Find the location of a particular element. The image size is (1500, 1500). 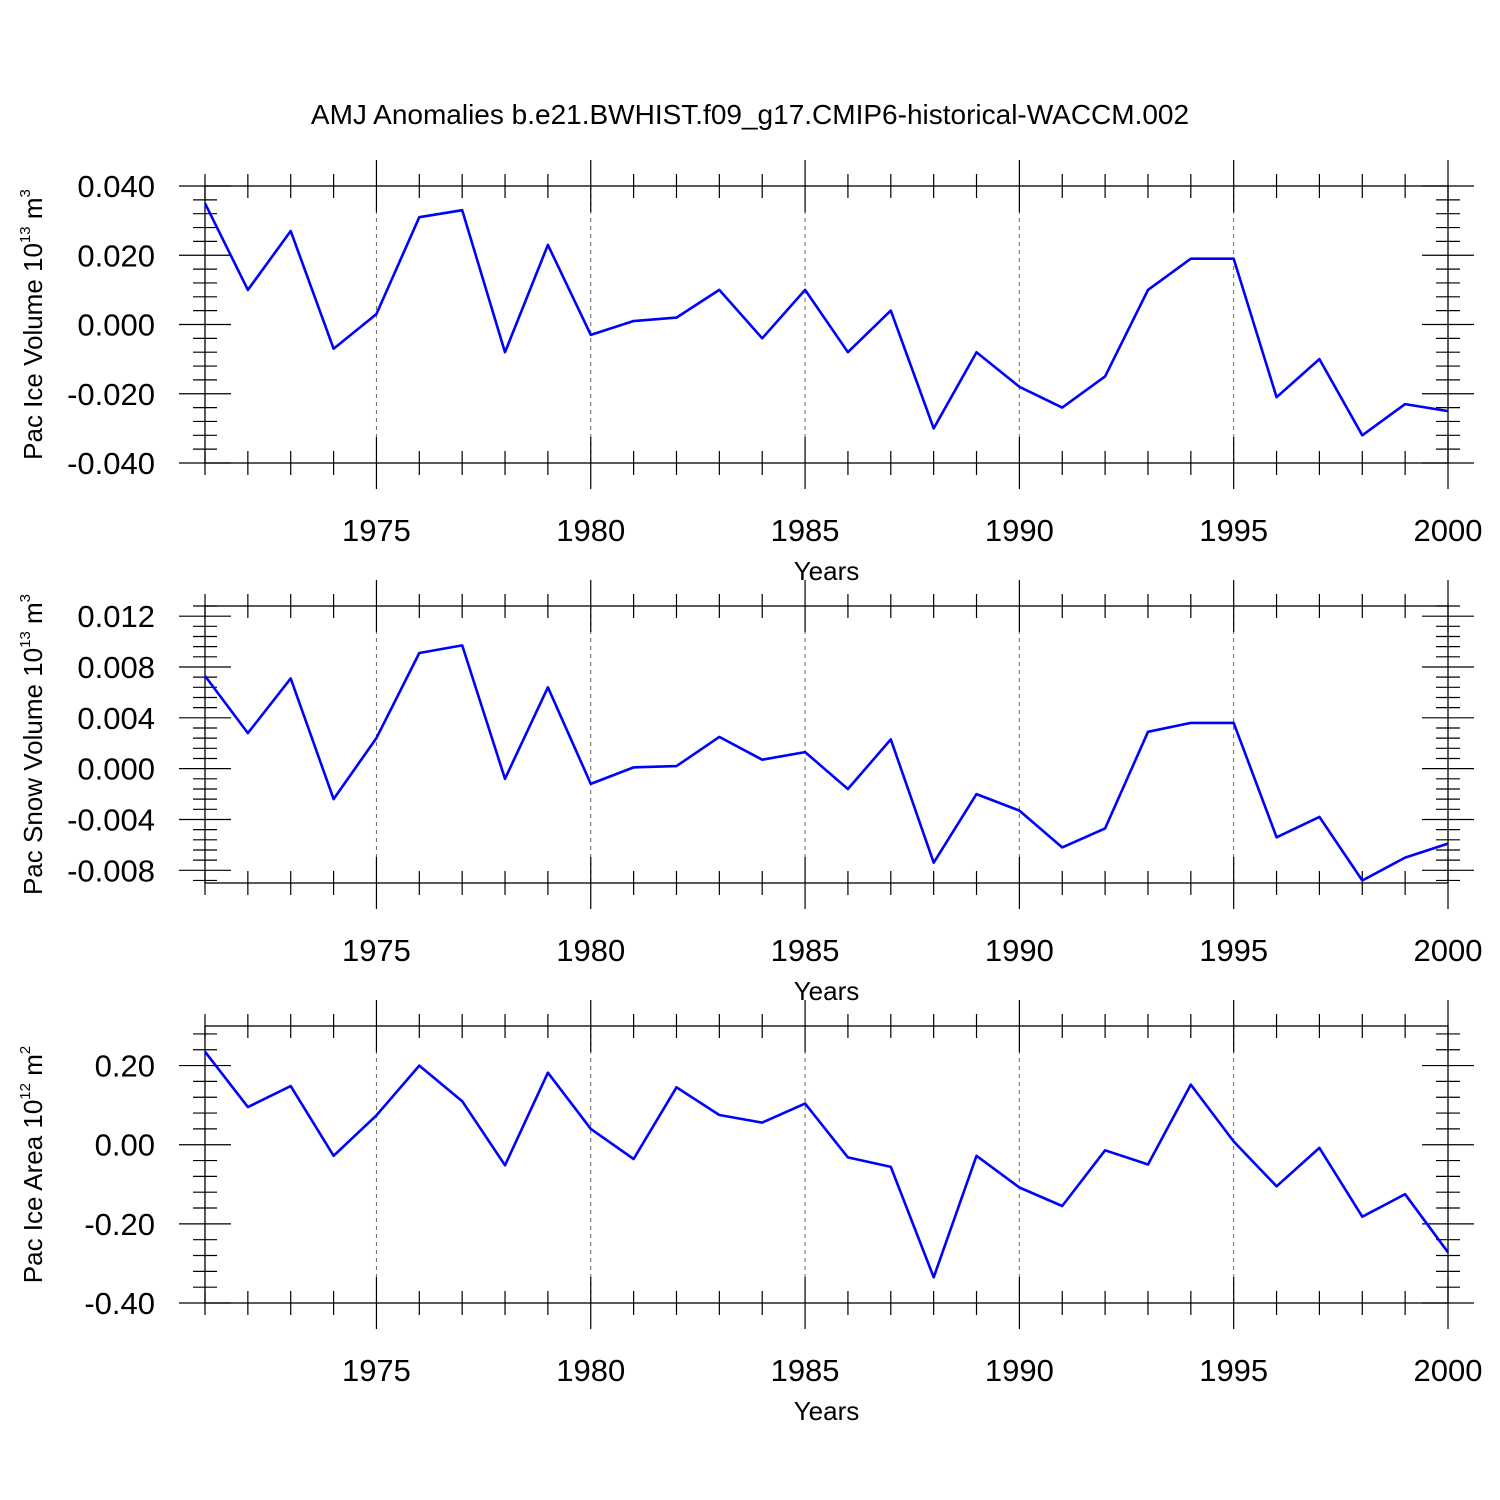

y-tick-label: -0.40 is located at coordinates (119, 1303).